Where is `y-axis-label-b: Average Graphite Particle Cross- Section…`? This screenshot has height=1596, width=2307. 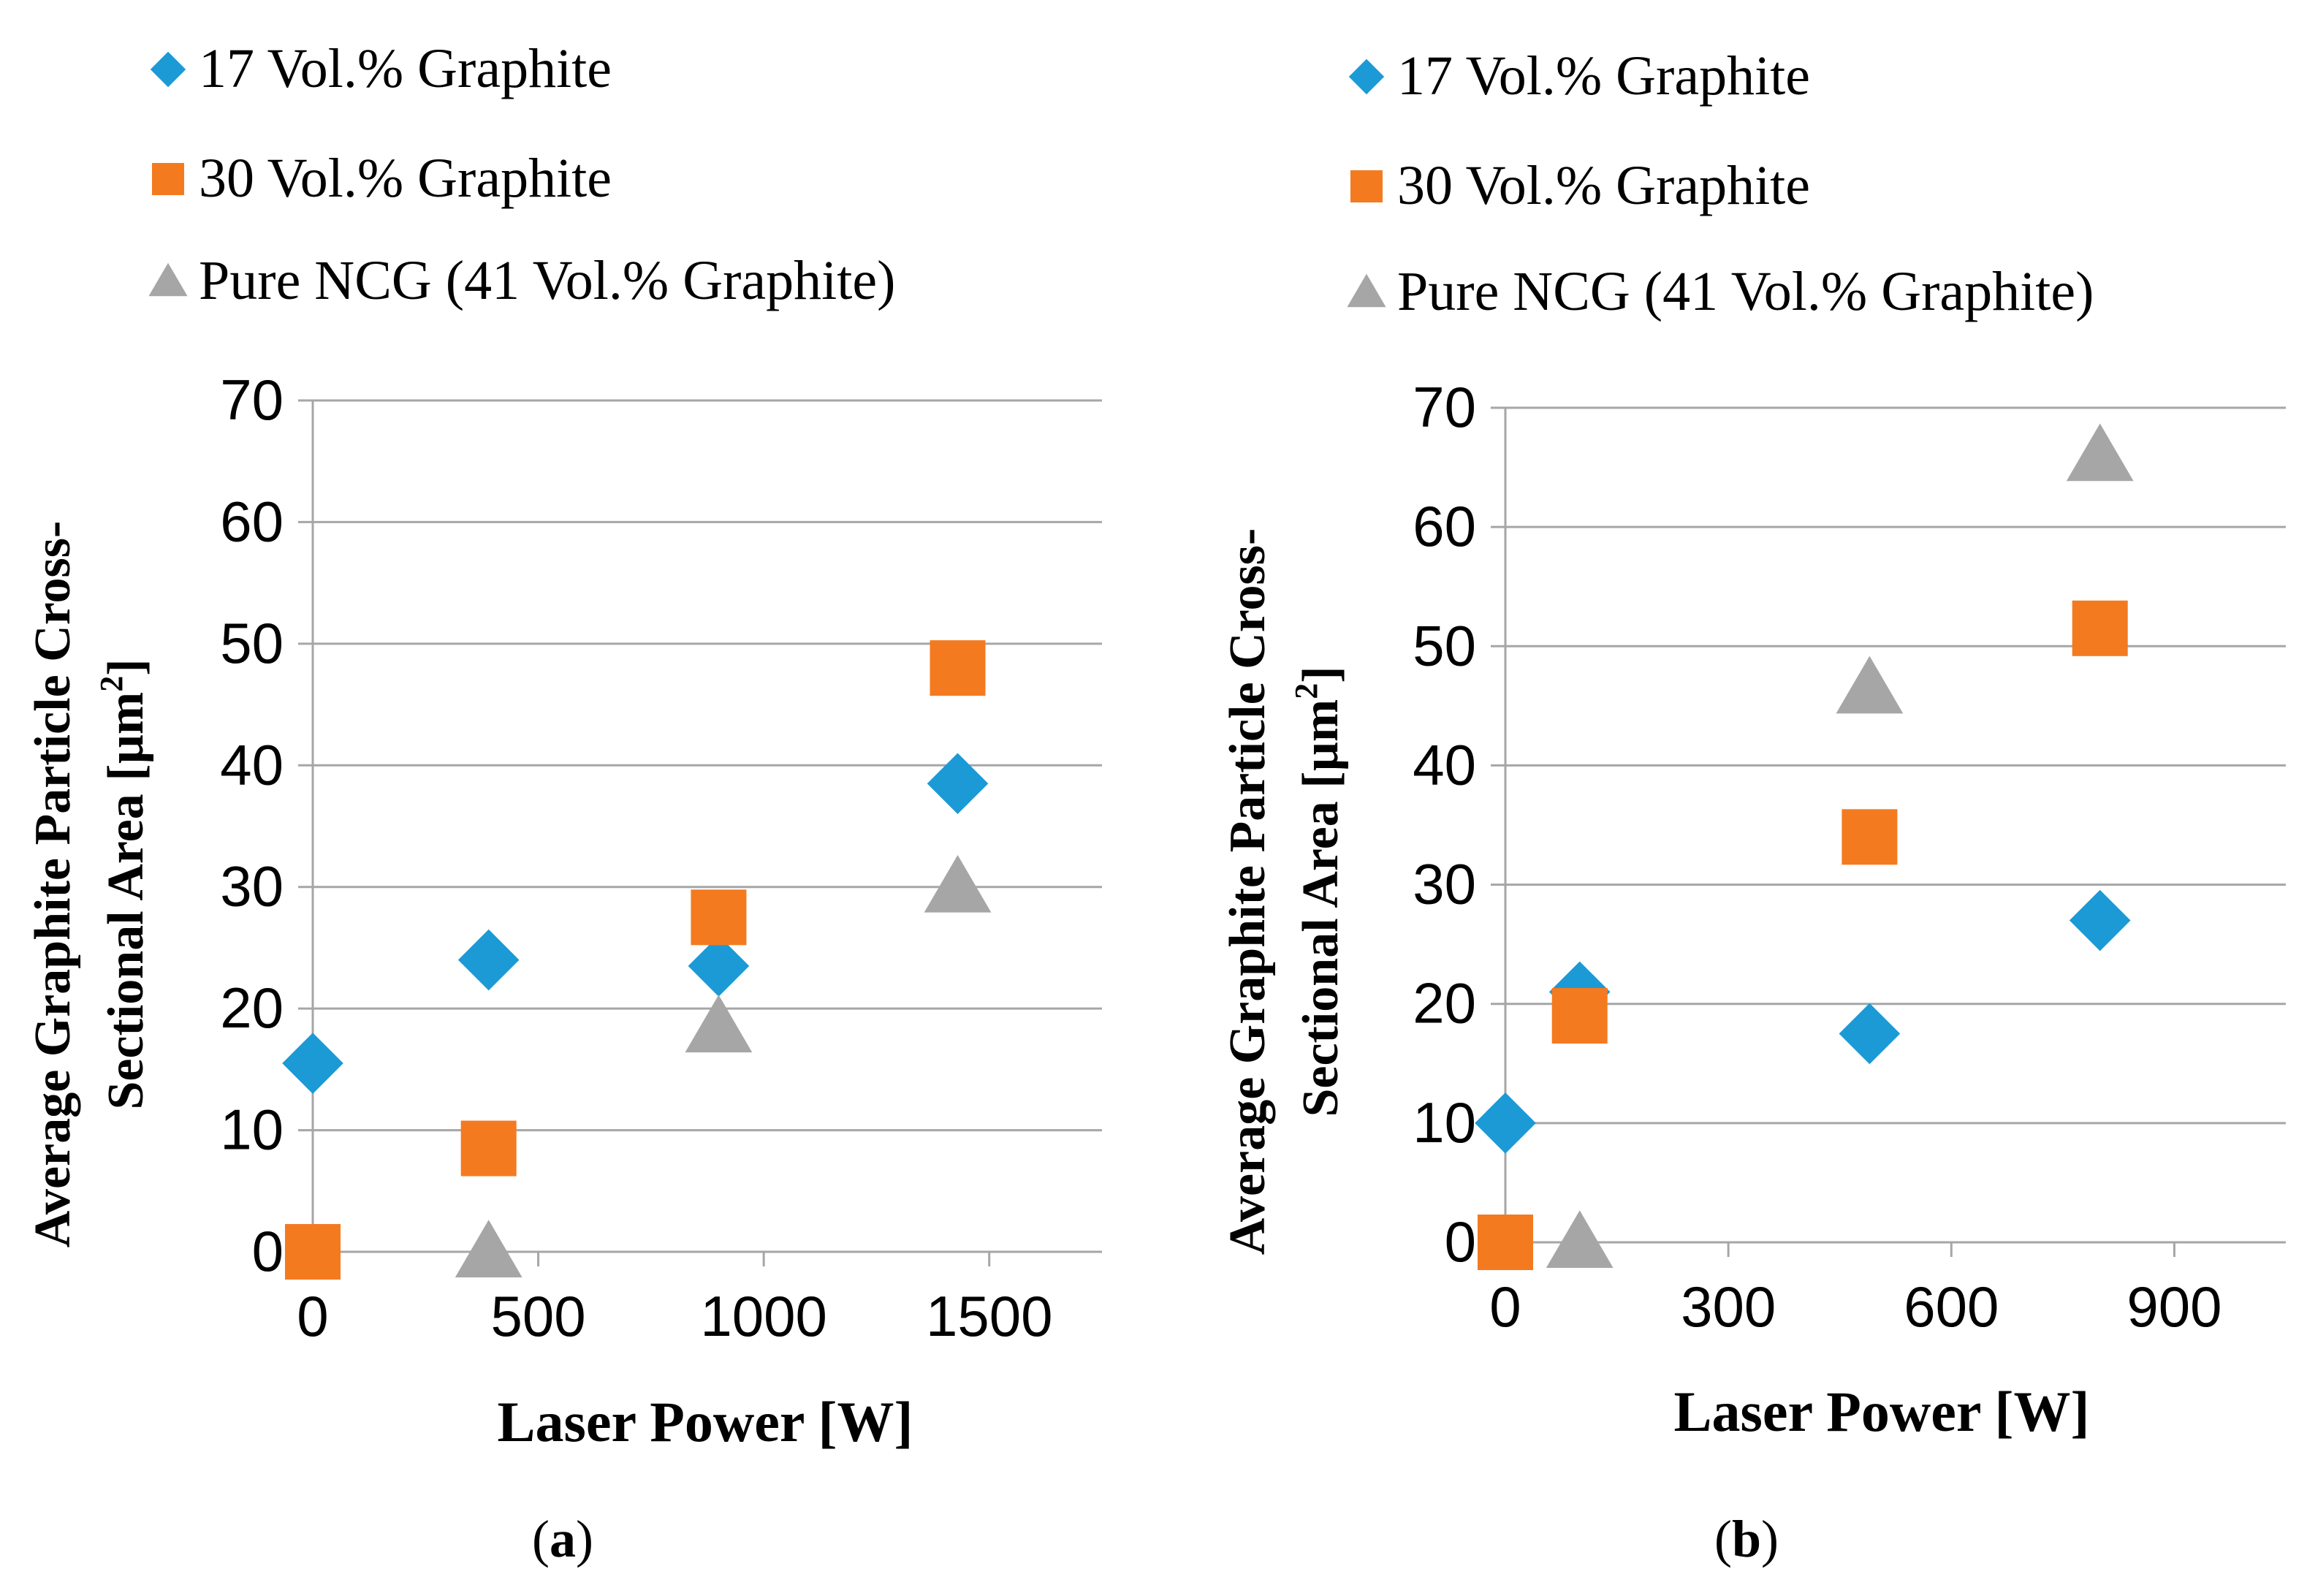 y-axis-label-b: Average Graphite Particle Cross- Section… is located at coordinates (1285, 891).